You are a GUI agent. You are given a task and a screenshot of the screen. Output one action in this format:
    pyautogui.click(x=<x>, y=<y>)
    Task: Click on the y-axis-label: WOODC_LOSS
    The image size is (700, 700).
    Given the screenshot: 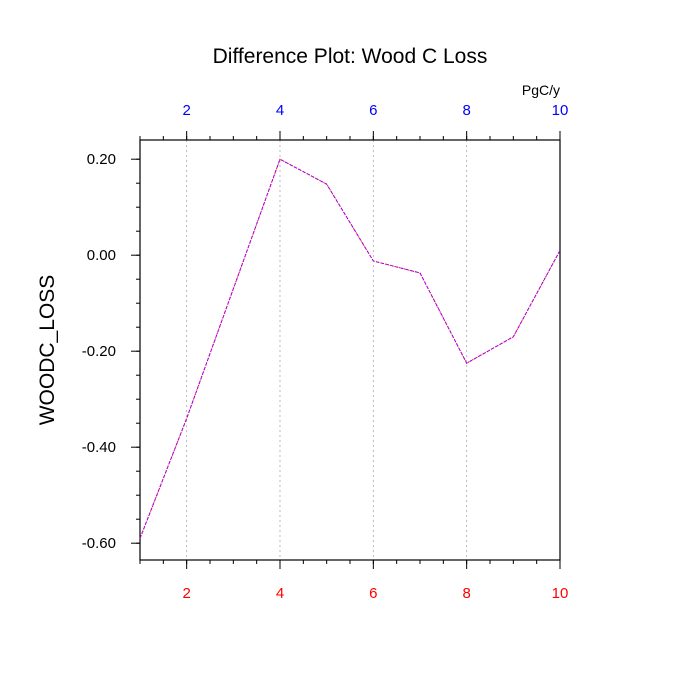 What is the action you would take?
    pyautogui.click(x=47, y=350)
    